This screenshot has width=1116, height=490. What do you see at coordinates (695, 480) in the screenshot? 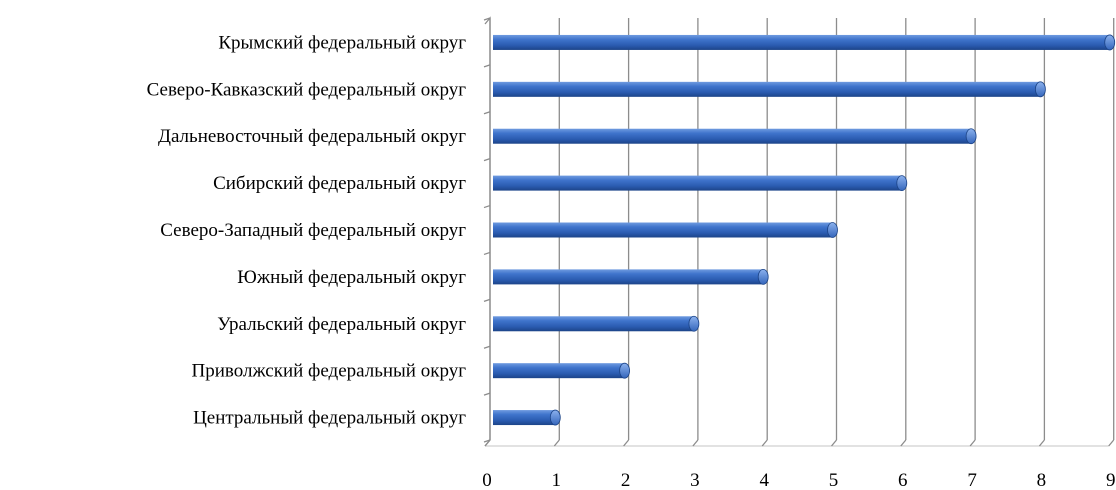
I see `x-tick-label: 3` at bounding box center [695, 480].